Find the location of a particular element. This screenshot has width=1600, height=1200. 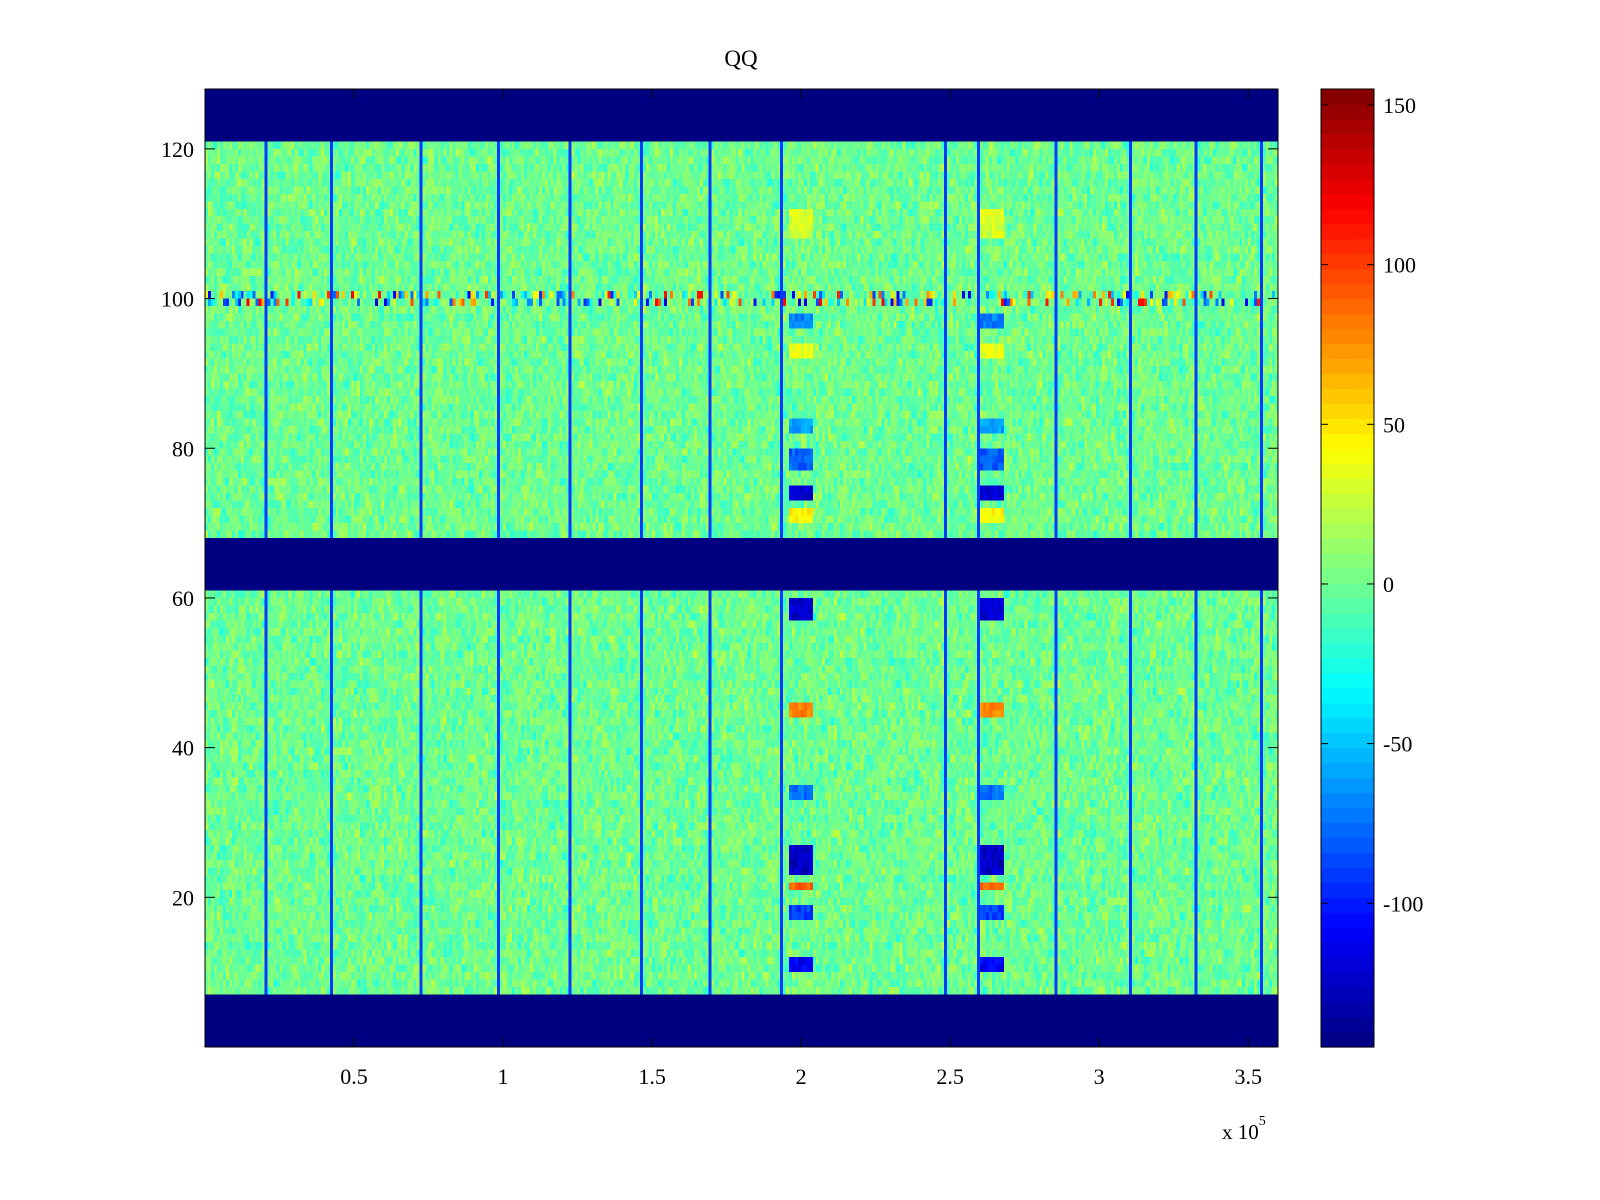

colorbar-tick-label: 100 is located at coordinates (1399, 265).